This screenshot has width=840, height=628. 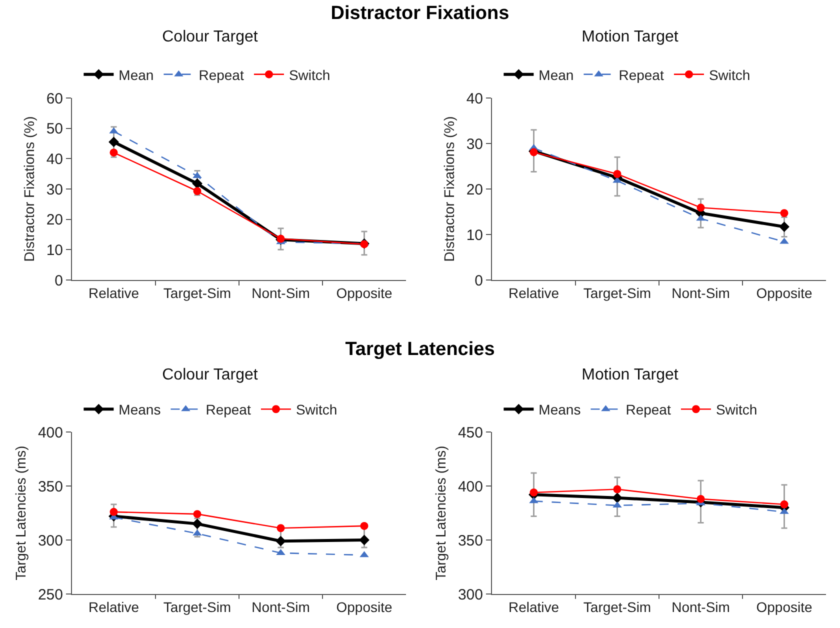 What do you see at coordinates (420, 350) in the screenshot?
I see `text: Target Latencies` at bounding box center [420, 350].